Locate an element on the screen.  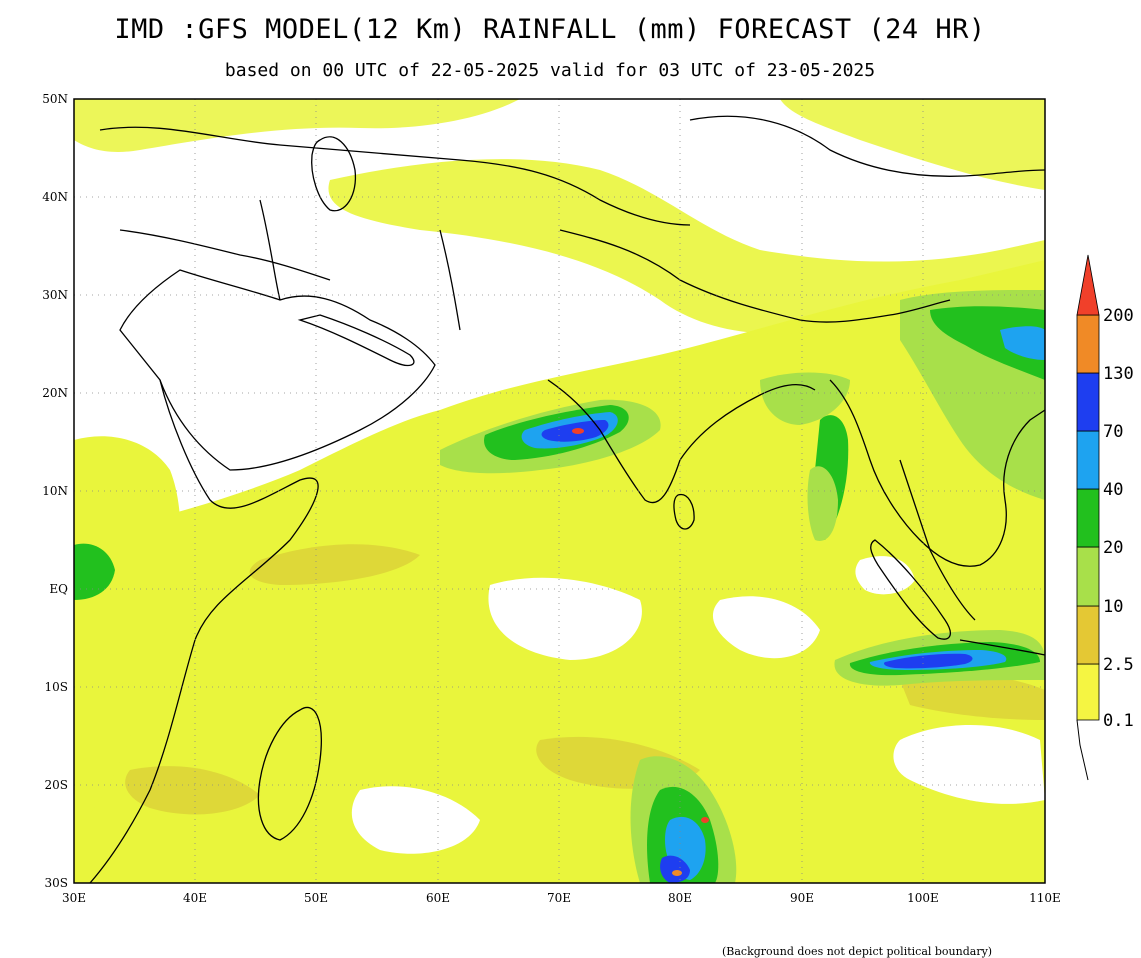
legend-label: 200 is located at coordinates (1118, 316).